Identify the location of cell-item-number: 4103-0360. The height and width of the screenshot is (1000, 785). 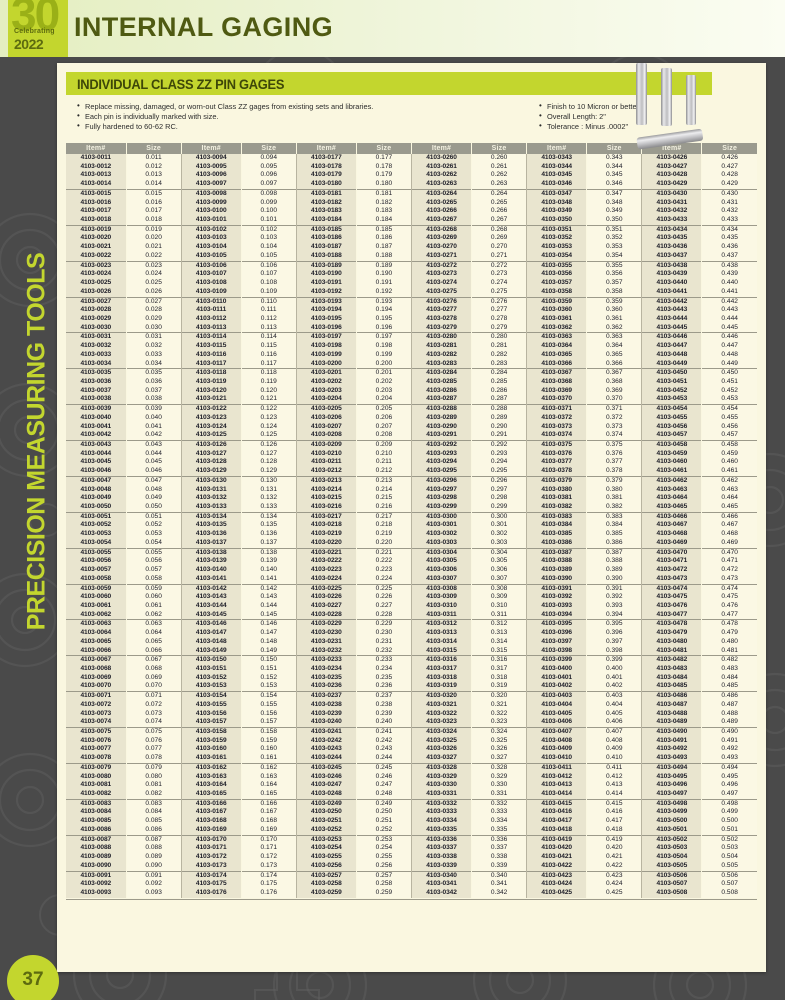
(557, 310).